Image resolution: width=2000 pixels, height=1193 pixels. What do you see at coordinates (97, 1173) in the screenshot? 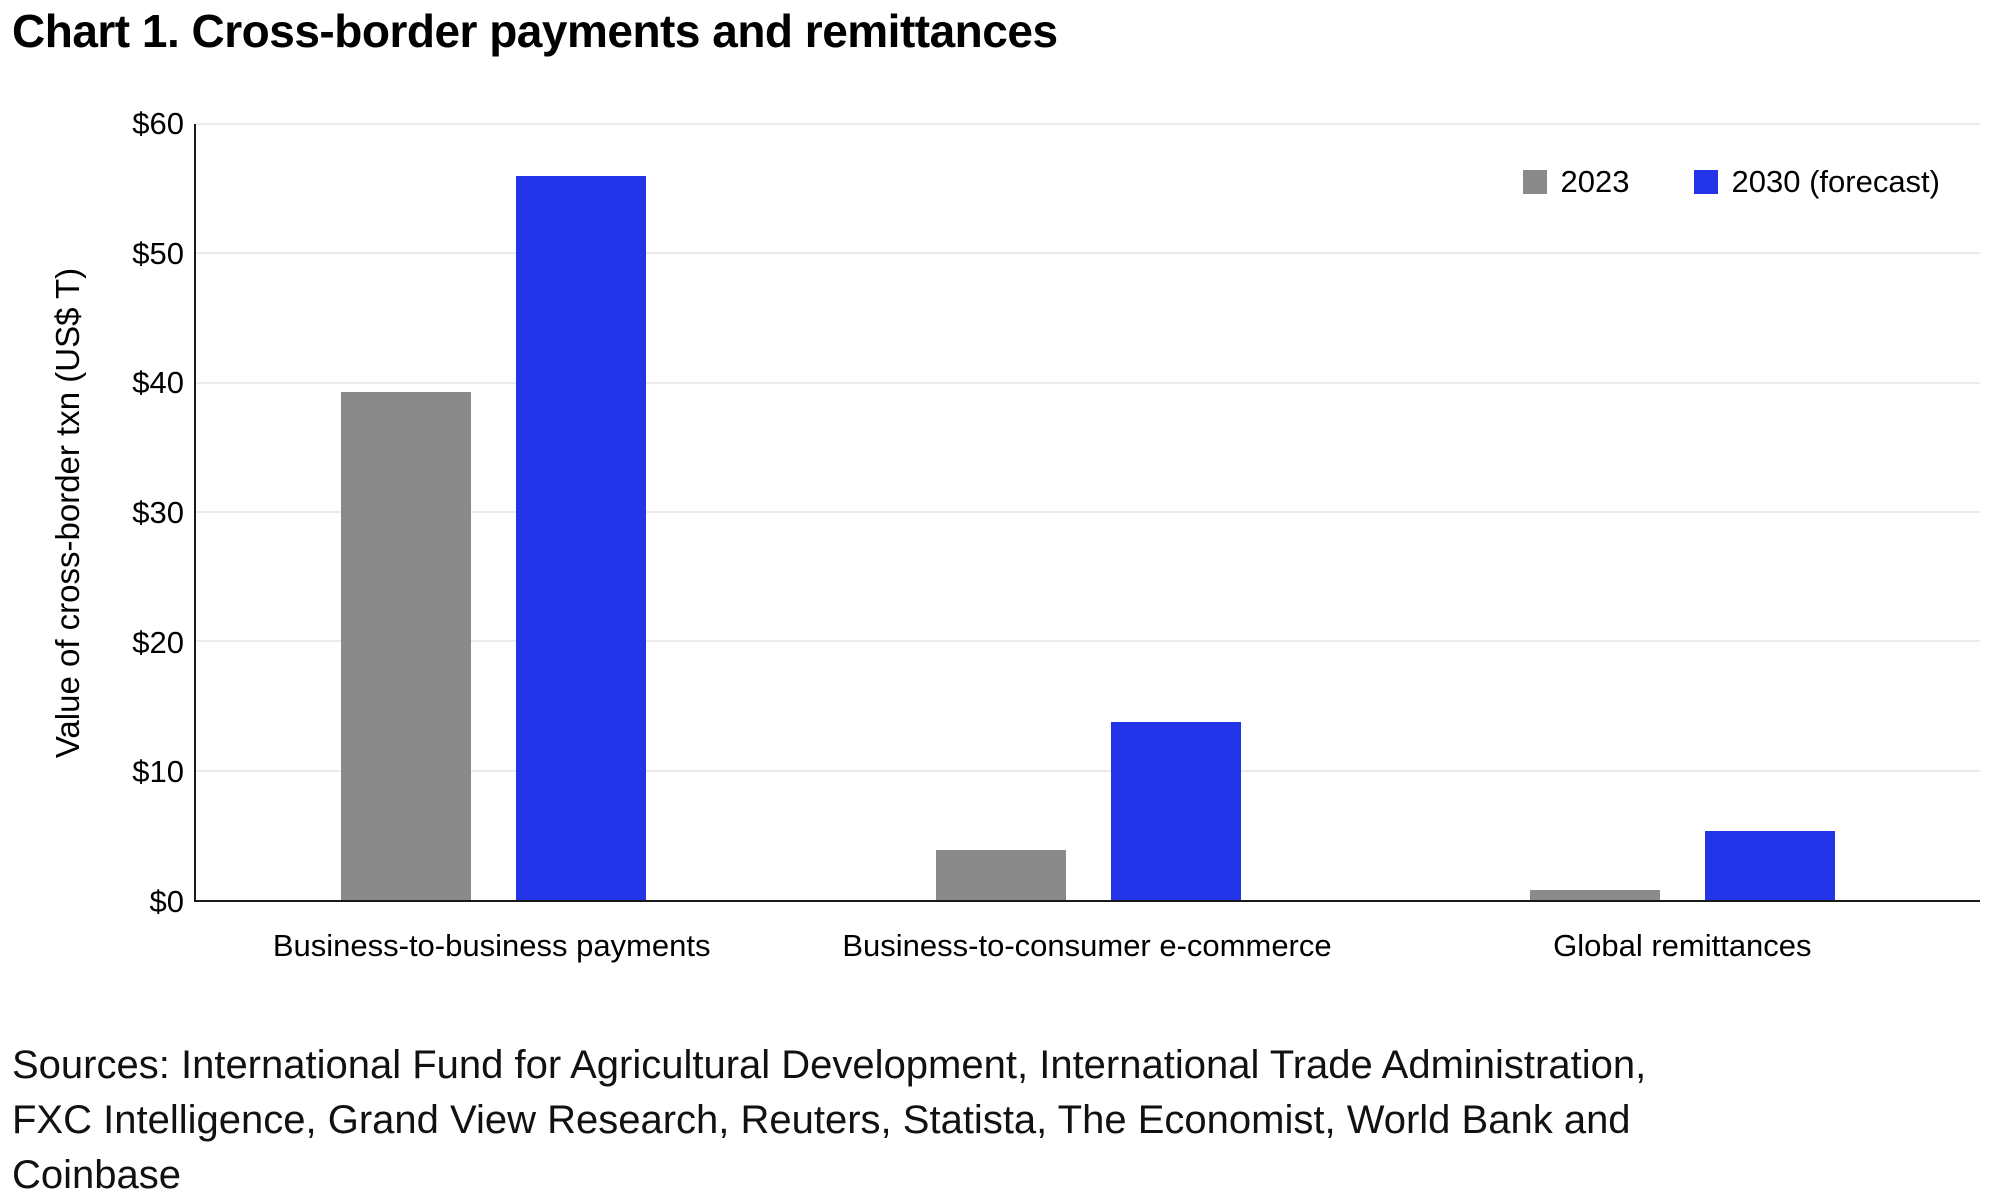
I see `sources-line: Coinbase` at bounding box center [97, 1173].